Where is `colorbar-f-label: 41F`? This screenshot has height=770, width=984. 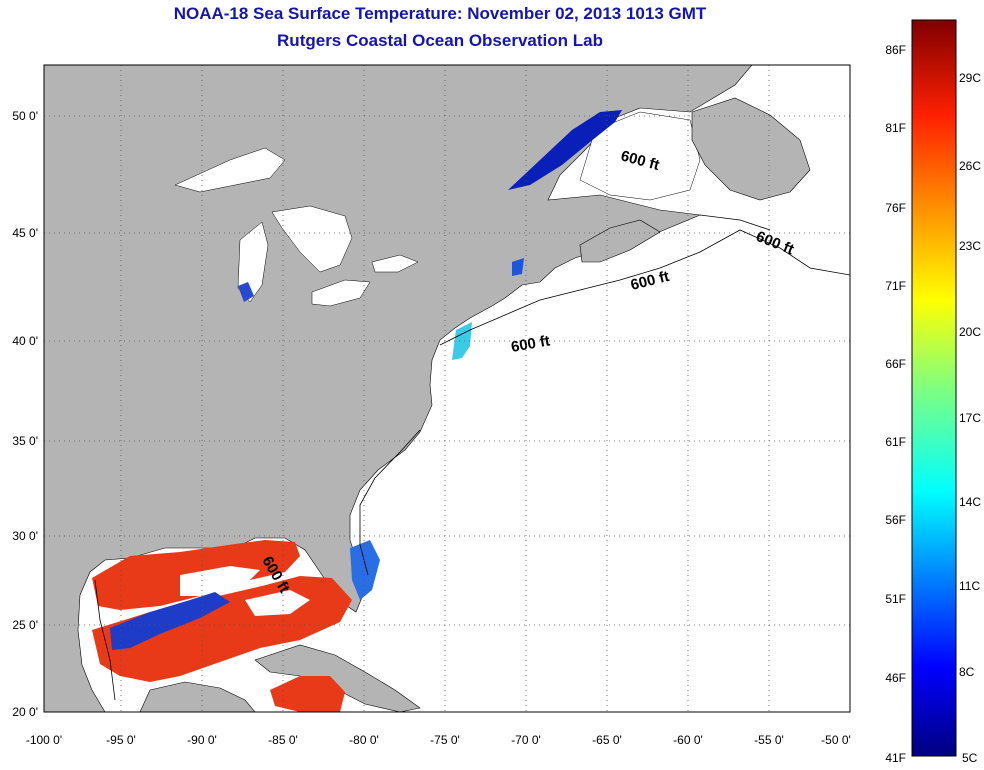 colorbar-f-label: 41F is located at coordinates (895, 758).